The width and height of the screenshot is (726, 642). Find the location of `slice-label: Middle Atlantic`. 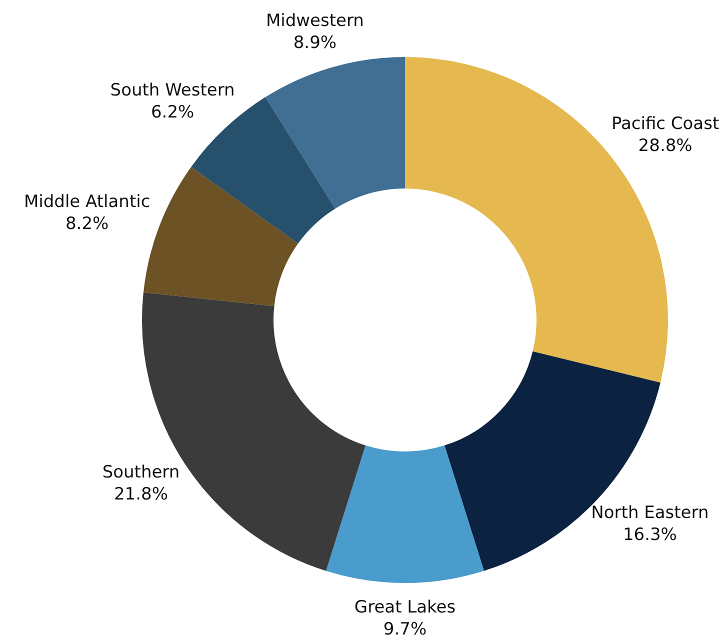

slice-label: Middle Atlantic is located at coordinates (87, 202).